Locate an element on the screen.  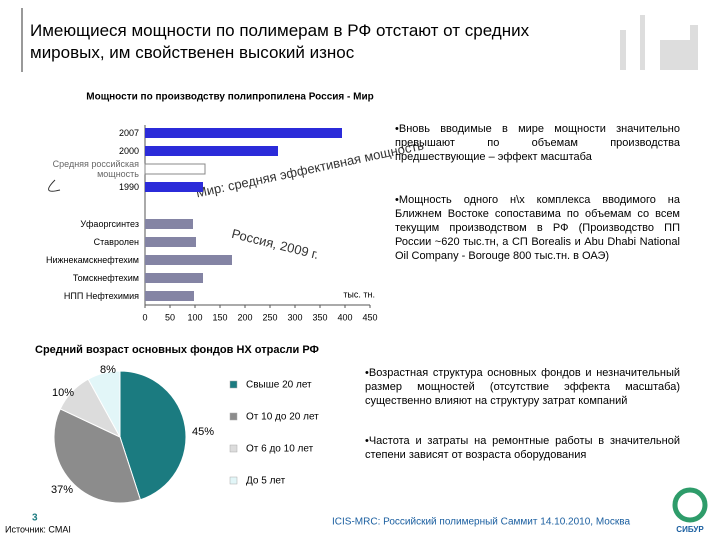
annotation: Россия, 2009 г. is located at coordinates (275, 244).